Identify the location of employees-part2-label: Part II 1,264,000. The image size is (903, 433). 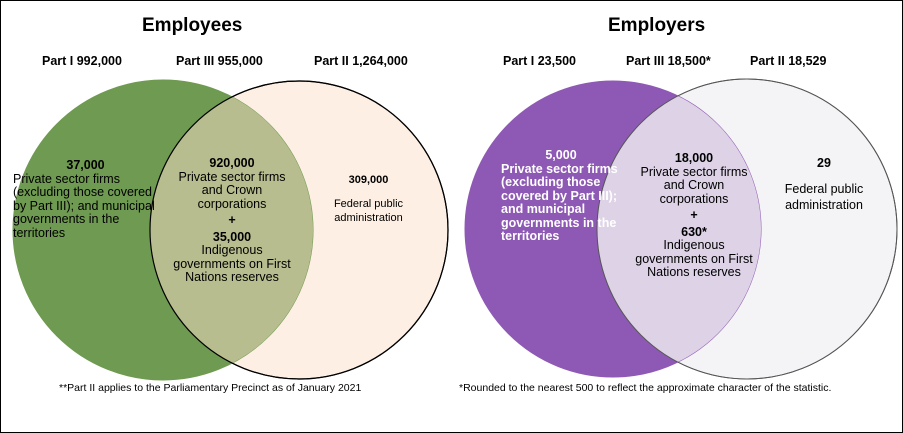
(361, 61).